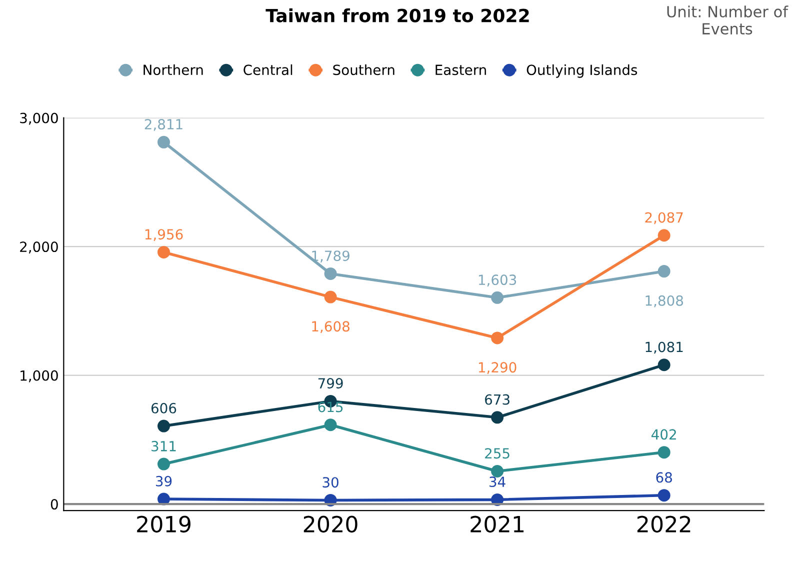  What do you see at coordinates (39, 376) in the screenshot?
I see `y-tick-label: 1,000` at bounding box center [39, 376].